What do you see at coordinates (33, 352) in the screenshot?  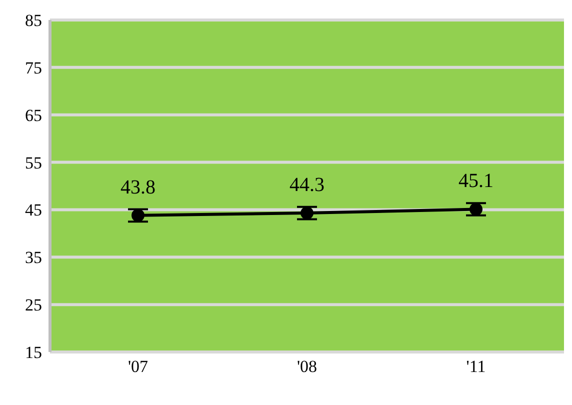 I see `y-tick-label: 15` at bounding box center [33, 352].